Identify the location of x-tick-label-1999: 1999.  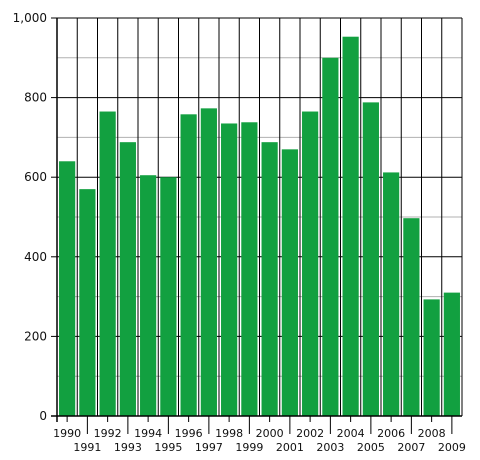
(249, 447).